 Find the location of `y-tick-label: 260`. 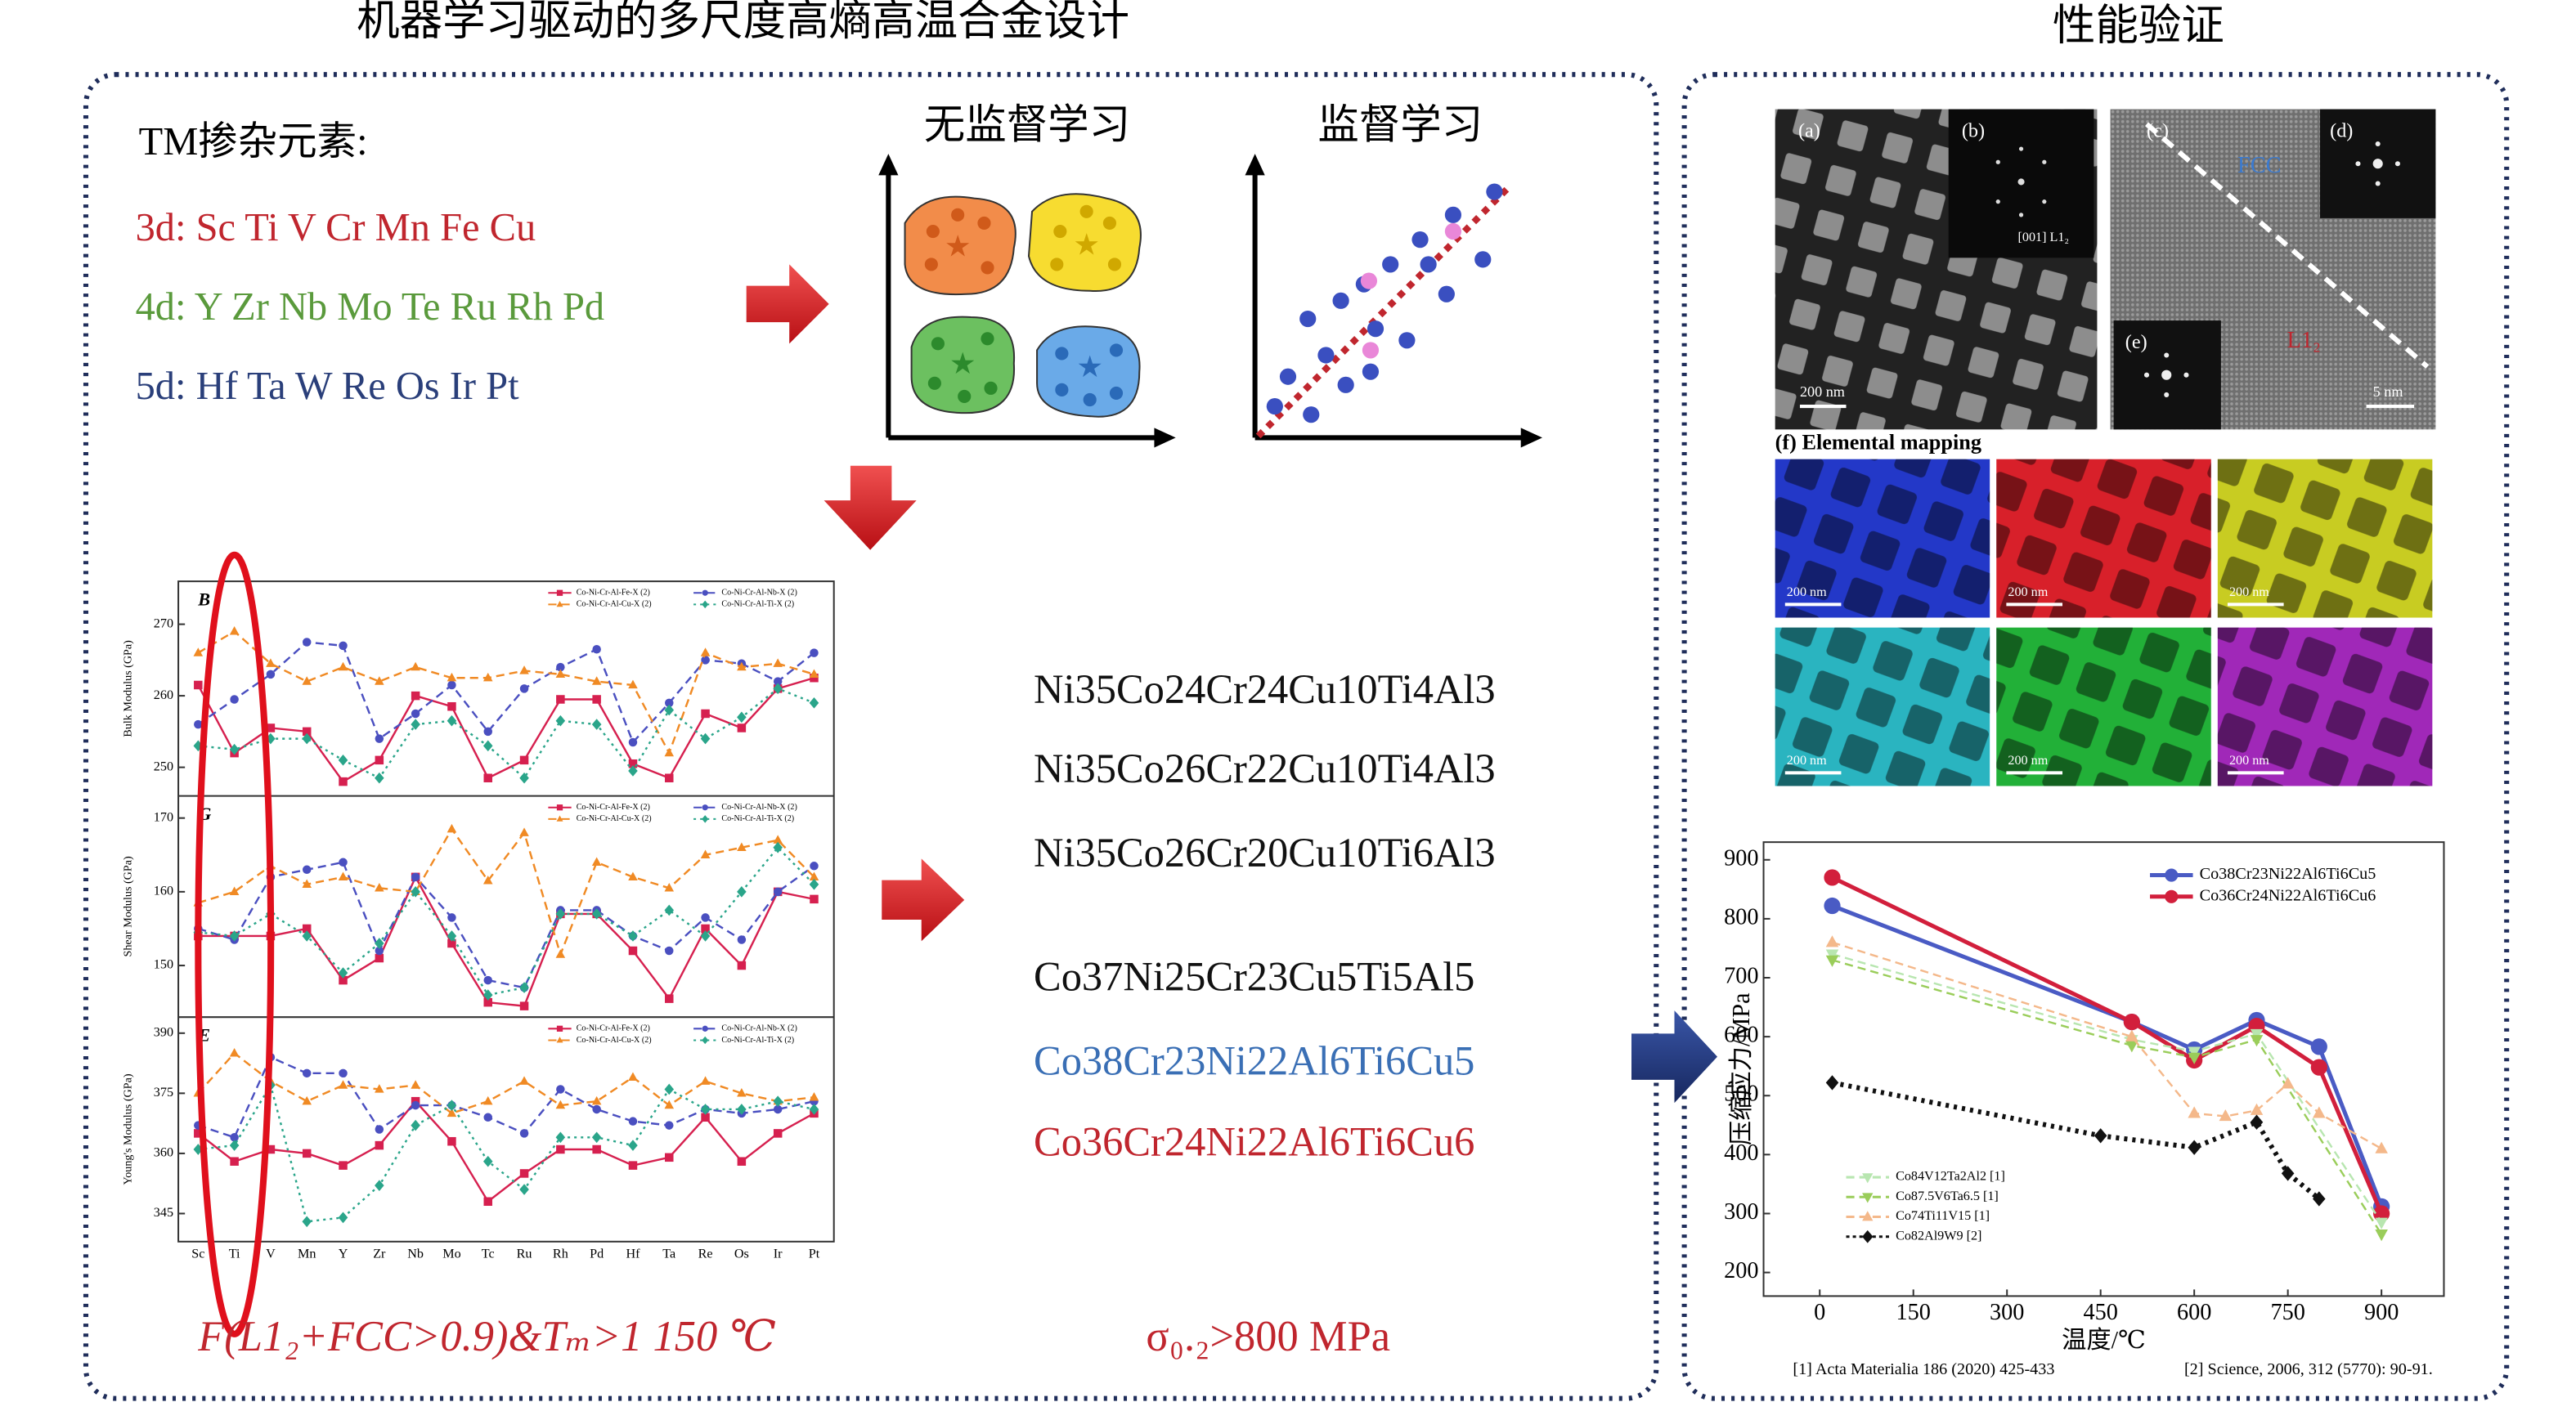

y-tick-label: 260 is located at coordinates (164, 695).